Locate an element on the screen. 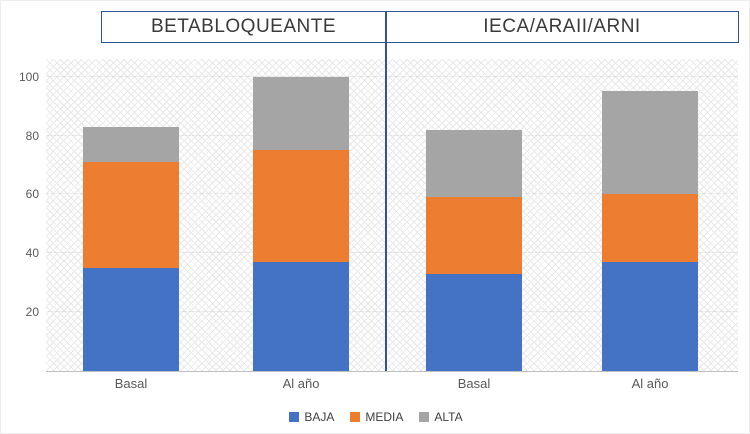 The image size is (750, 434). panel-titles-row: BETABLOQUEANTE IECA/ARAII/ARNI is located at coordinates (420, 27).